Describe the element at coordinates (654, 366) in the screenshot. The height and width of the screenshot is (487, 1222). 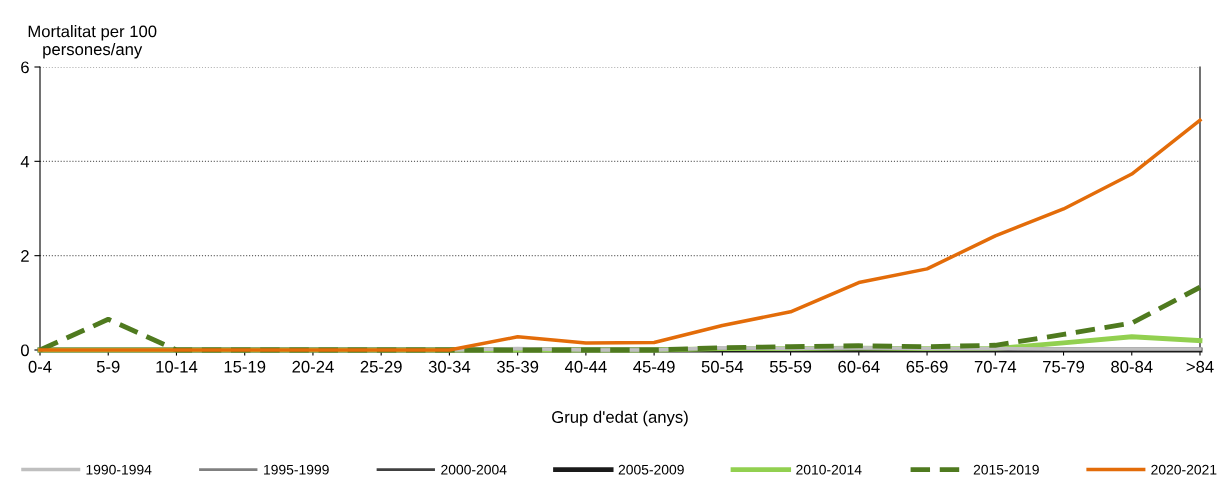
I see `x-tick-label: 45-49` at that location.